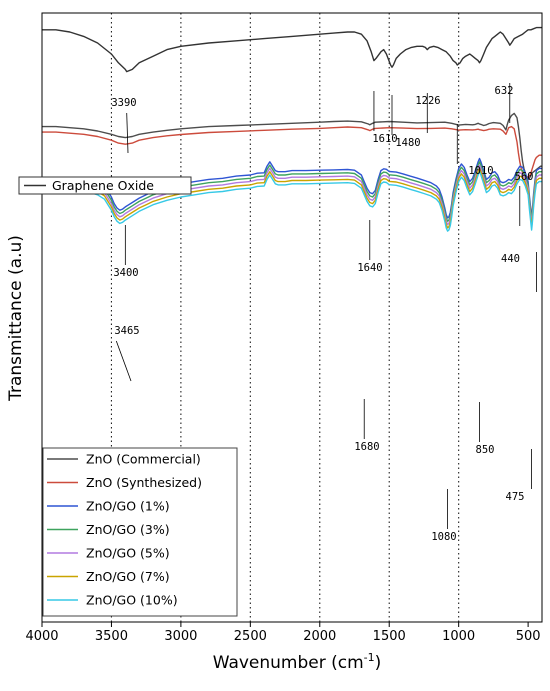 This screenshot has width=550, height=691. I want to click on legend-label: Graphene Oxide, so click(103, 185).